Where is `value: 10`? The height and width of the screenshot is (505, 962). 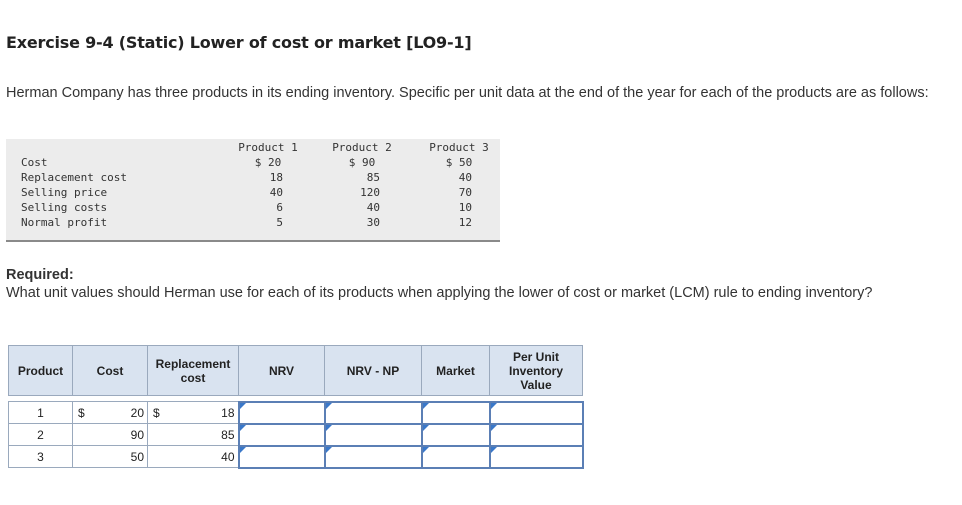 value: 10 is located at coordinates (465, 207).